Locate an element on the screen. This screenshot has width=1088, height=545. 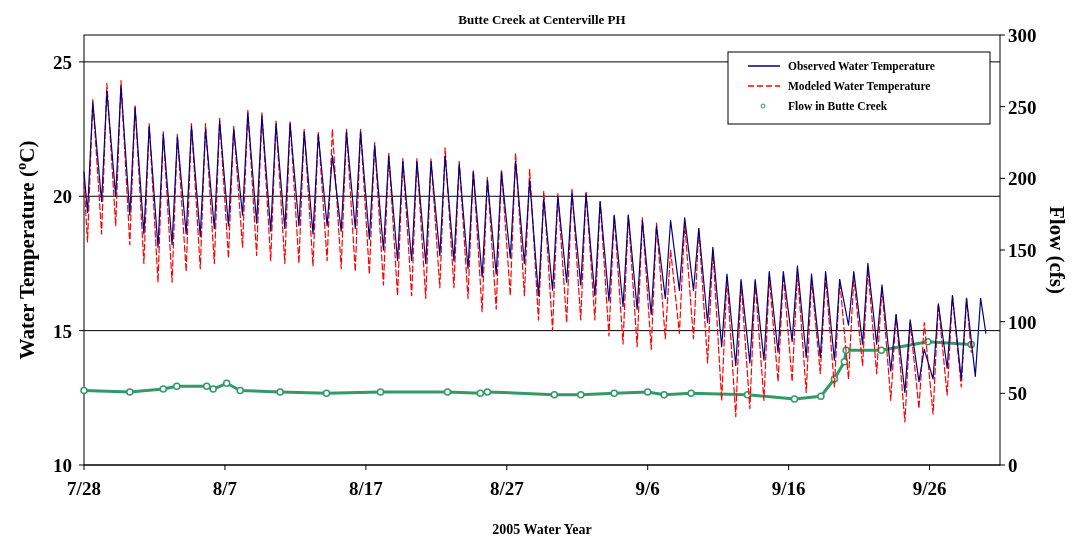
y2-tick-label: 200 is located at coordinates (1022, 179).